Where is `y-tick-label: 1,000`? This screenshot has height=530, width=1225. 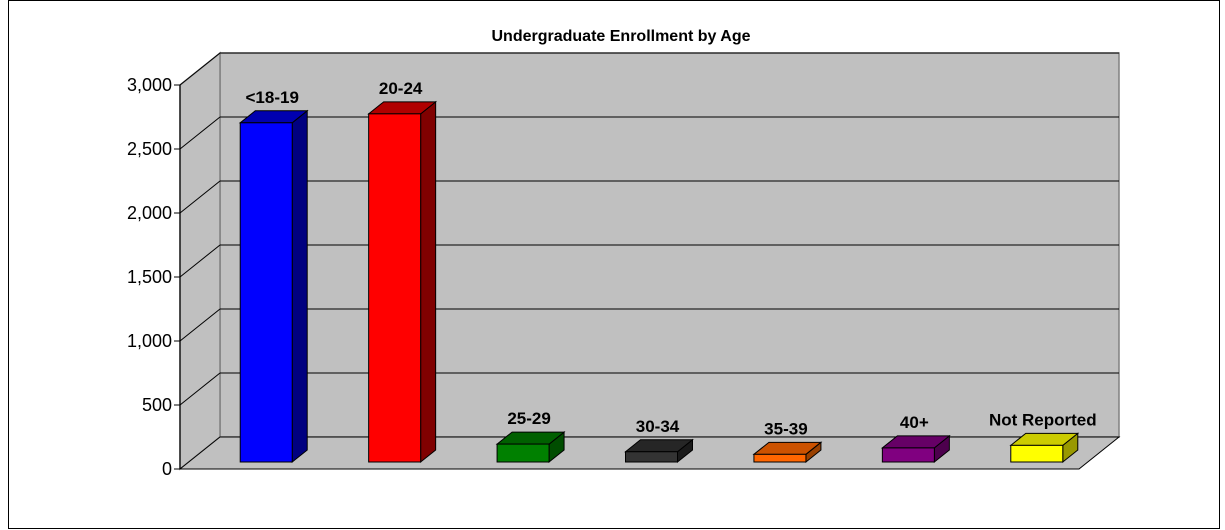
y-tick-label: 1,000 is located at coordinates (149, 341).